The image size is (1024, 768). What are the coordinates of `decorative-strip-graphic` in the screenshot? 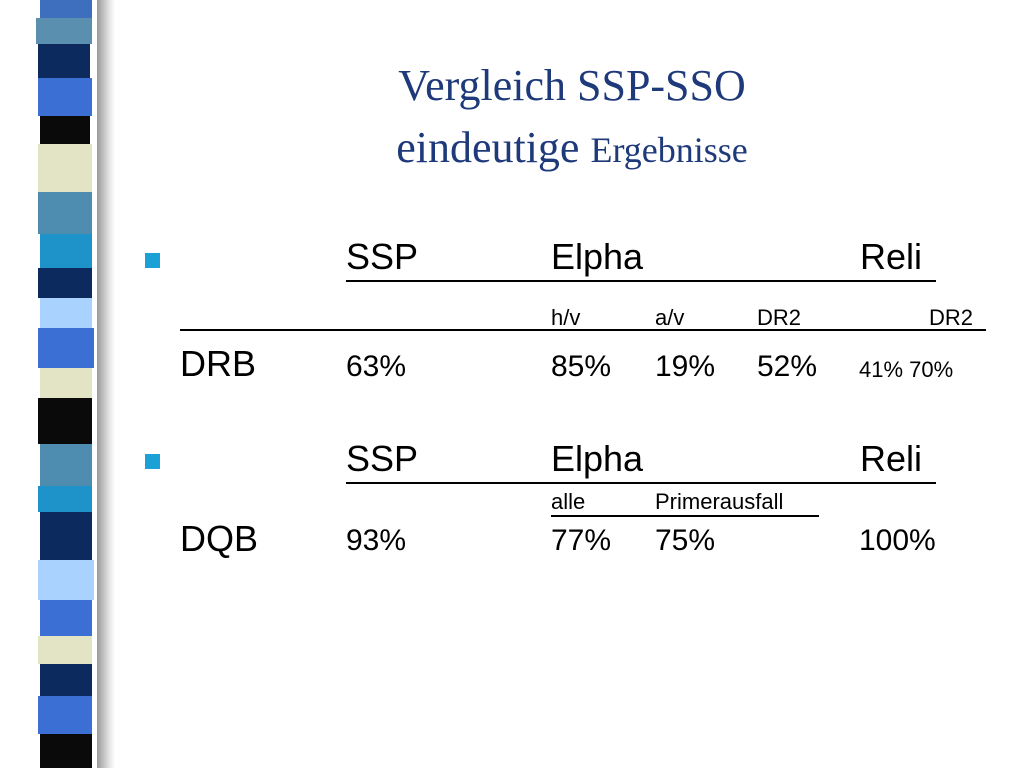 It's located at (65, 384).